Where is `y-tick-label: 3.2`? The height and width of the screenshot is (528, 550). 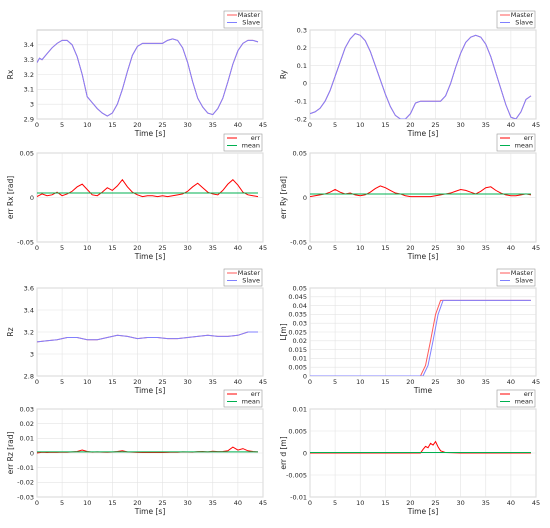 y-tick-label: 3.2 is located at coordinates (29, 332).